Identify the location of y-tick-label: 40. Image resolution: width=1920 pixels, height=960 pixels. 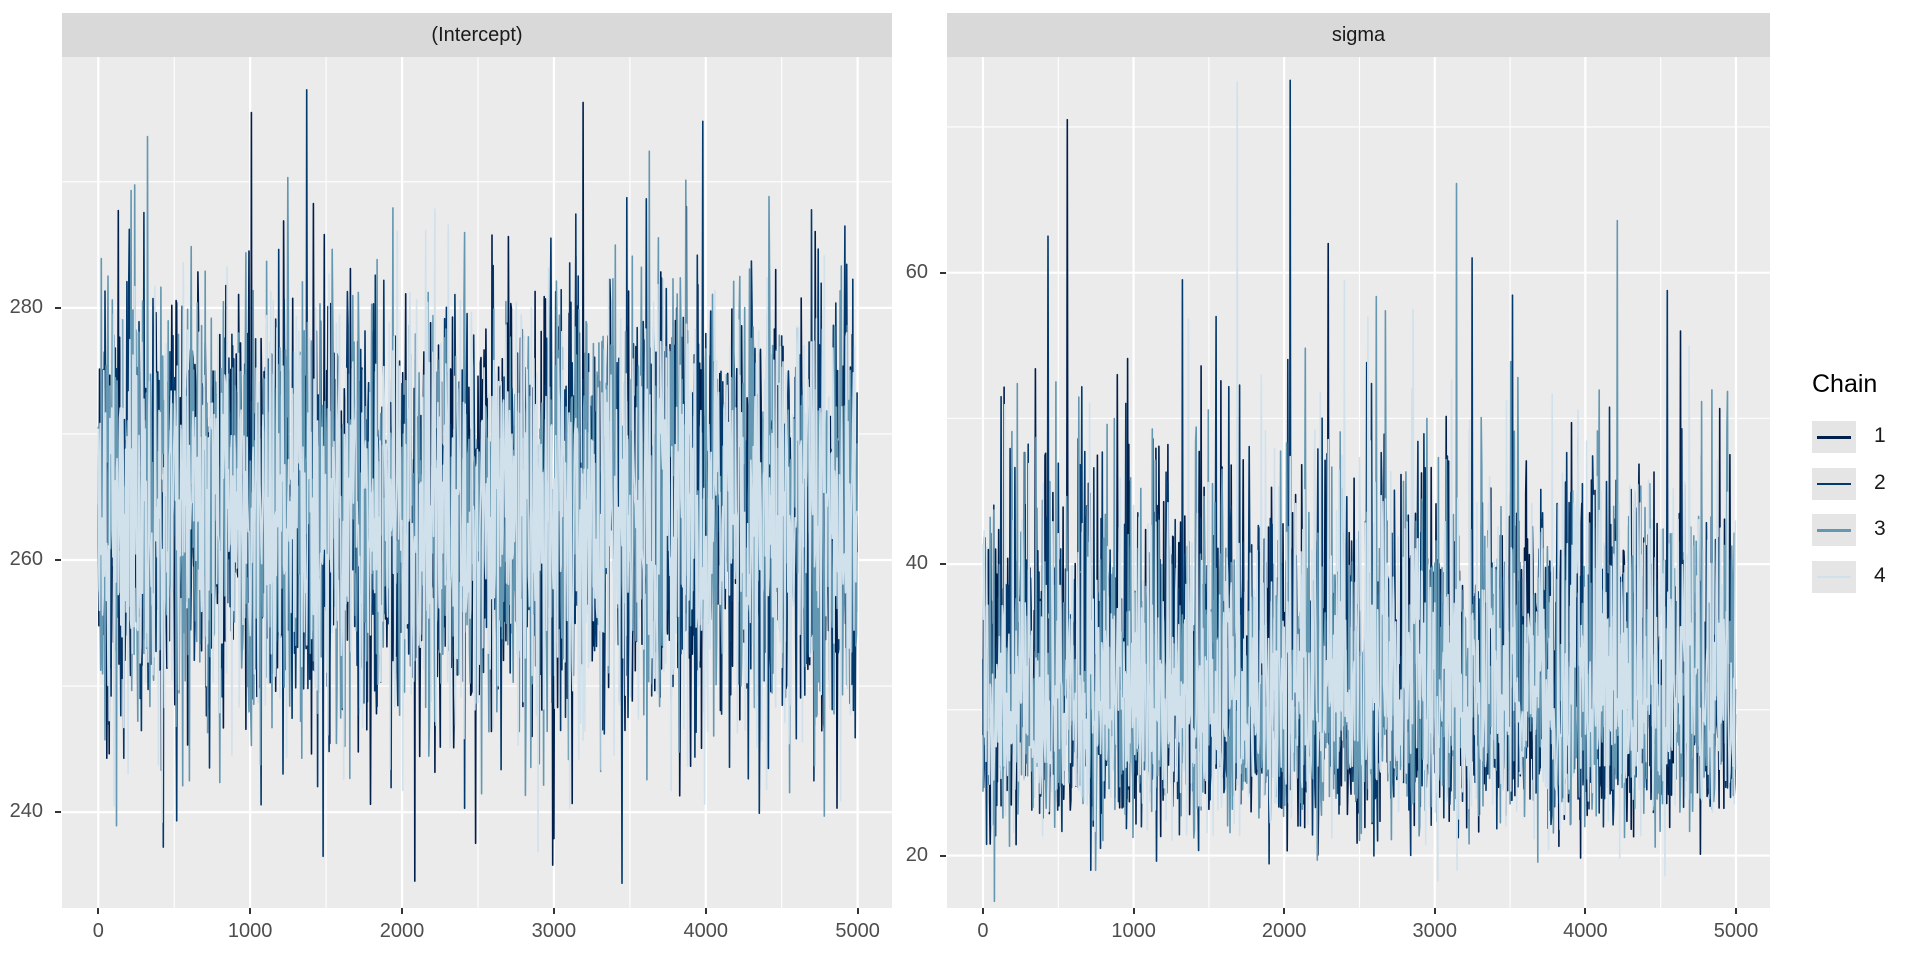
(916, 563).